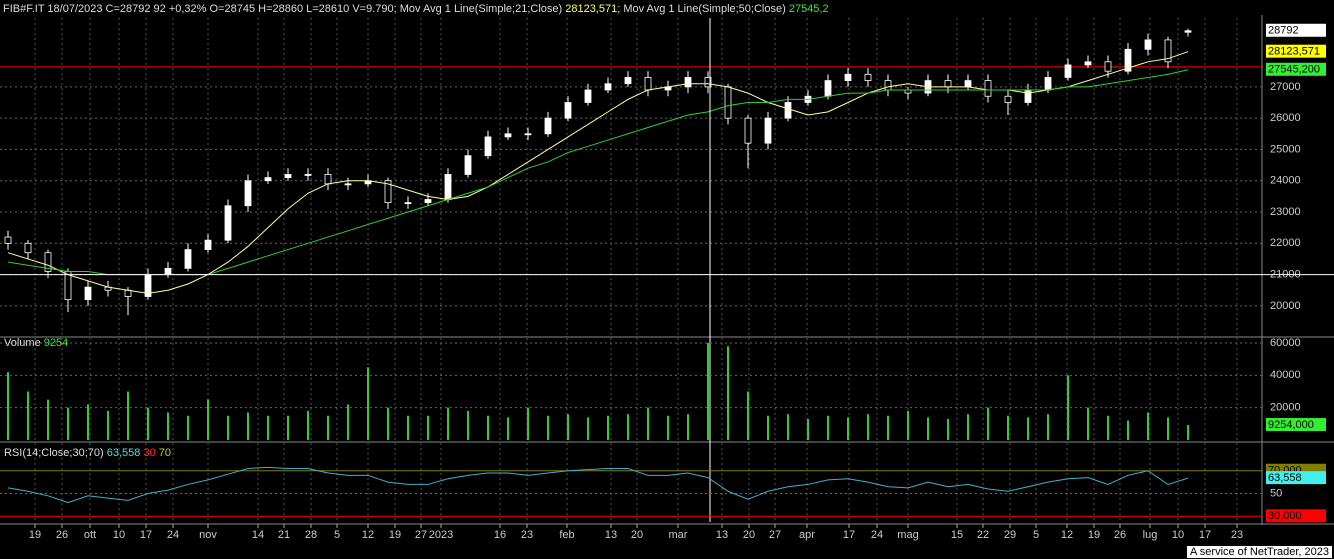 Image resolution: width=1334 pixels, height=559 pixels. I want to click on level-label-box, so click(1296, 516).